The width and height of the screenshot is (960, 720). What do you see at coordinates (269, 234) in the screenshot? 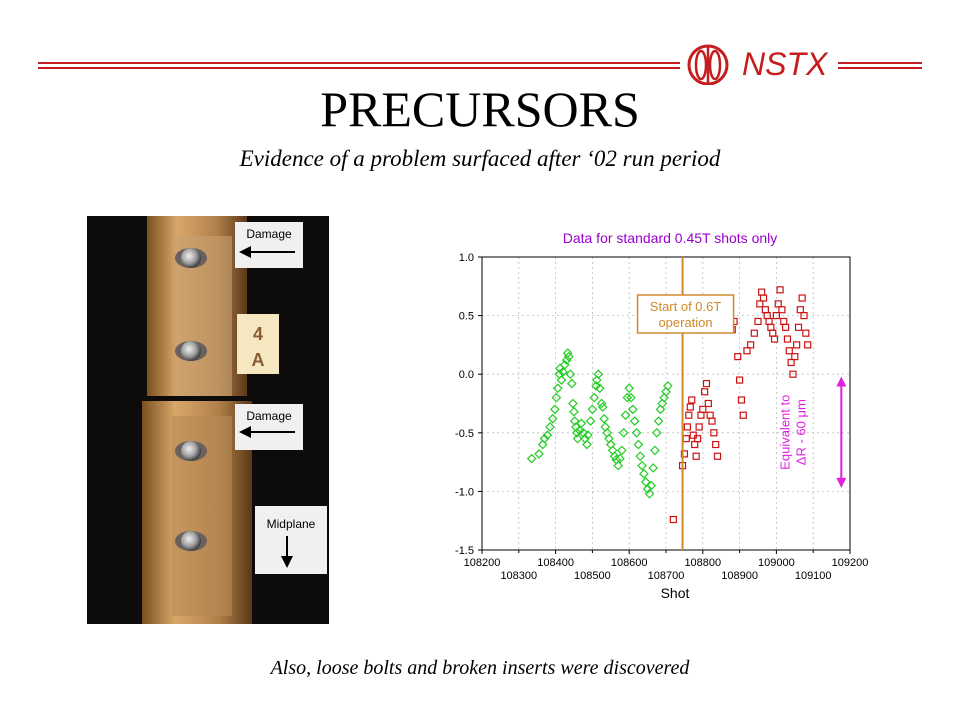
I see `damage-top-label: Damage` at bounding box center [269, 234].